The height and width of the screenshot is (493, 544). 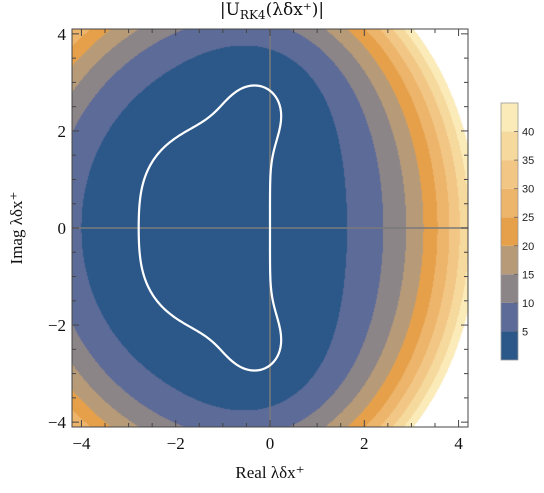 I want to click on colorbar-label: 15, so click(x=528, y=275).